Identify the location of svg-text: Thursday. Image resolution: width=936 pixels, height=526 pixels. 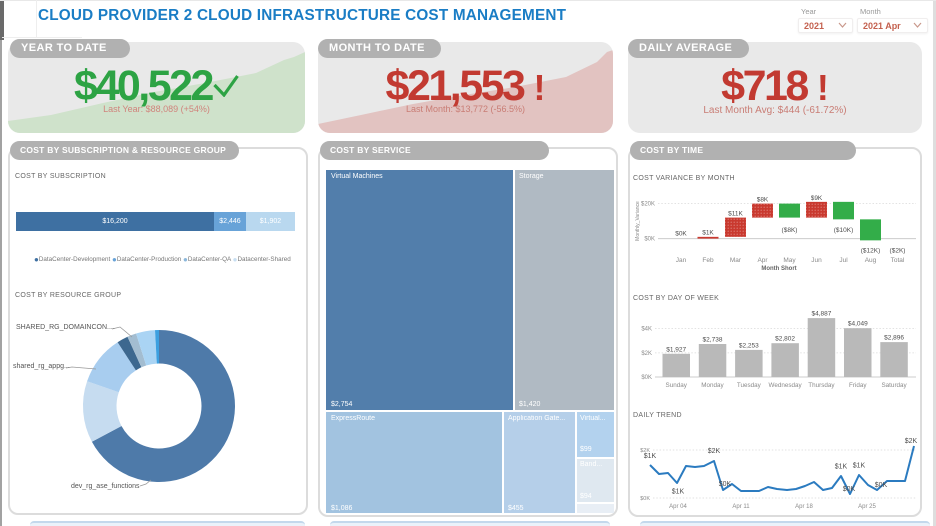
(821, 385).